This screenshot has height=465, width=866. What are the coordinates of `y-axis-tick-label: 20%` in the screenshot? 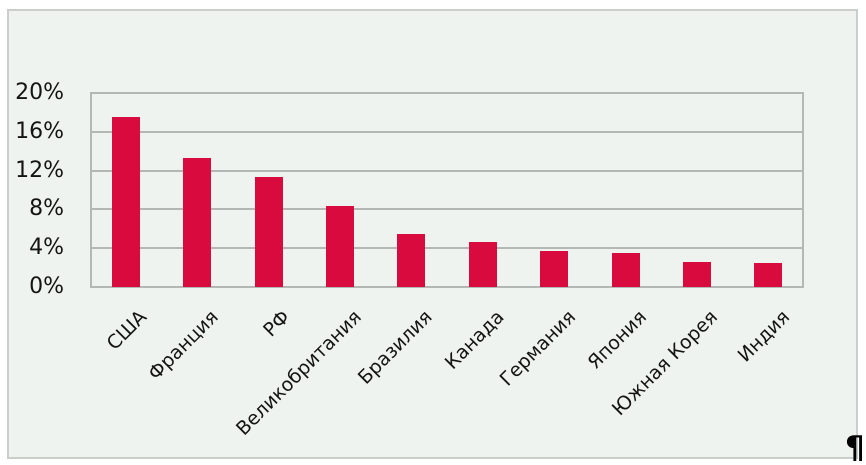 It's located at (39, 92).